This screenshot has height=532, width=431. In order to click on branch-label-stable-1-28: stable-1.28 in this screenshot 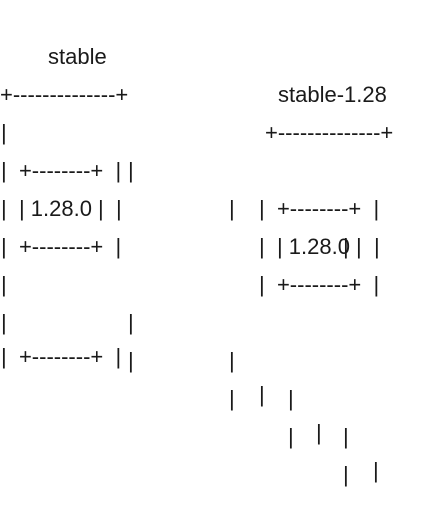, I will do `click(332, 94)`.